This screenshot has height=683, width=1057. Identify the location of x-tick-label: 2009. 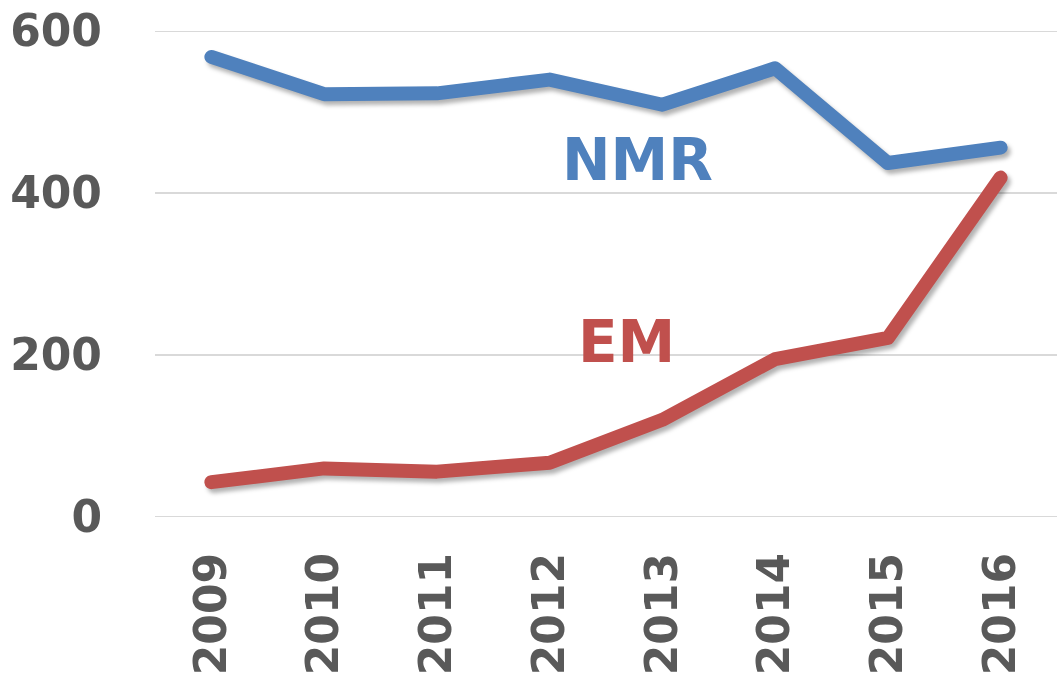
(210, 614).